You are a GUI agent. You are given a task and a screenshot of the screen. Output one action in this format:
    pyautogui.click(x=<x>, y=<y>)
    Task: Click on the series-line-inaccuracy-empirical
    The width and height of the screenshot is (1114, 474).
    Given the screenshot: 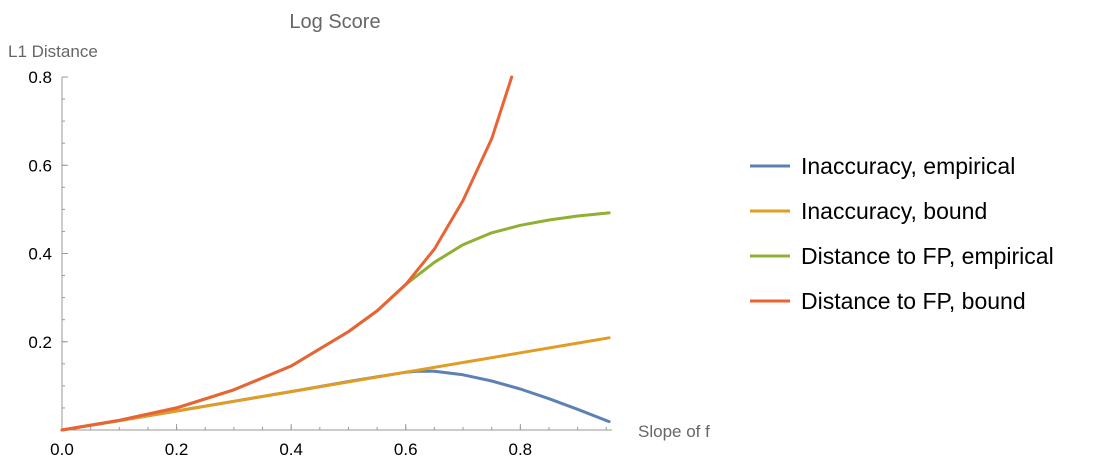 What is the action you would take?
    pyautogui.click(x=335, y=400)
    